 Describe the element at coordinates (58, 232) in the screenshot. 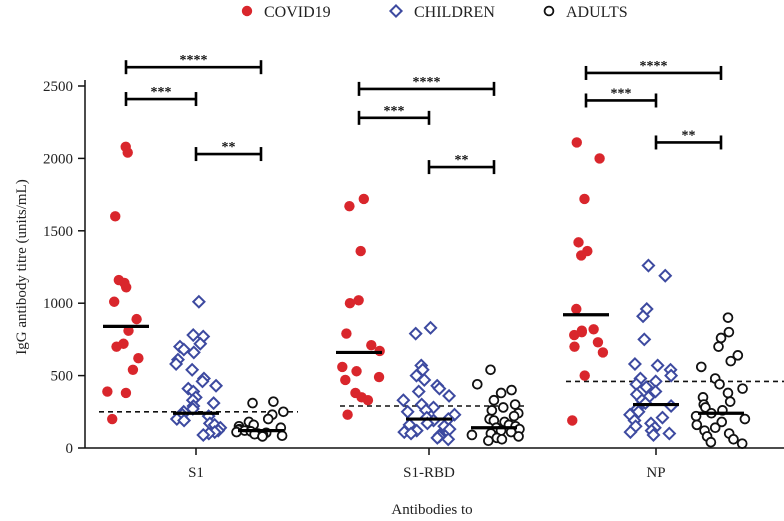

I see `y-tick-label: 1500` at that location.